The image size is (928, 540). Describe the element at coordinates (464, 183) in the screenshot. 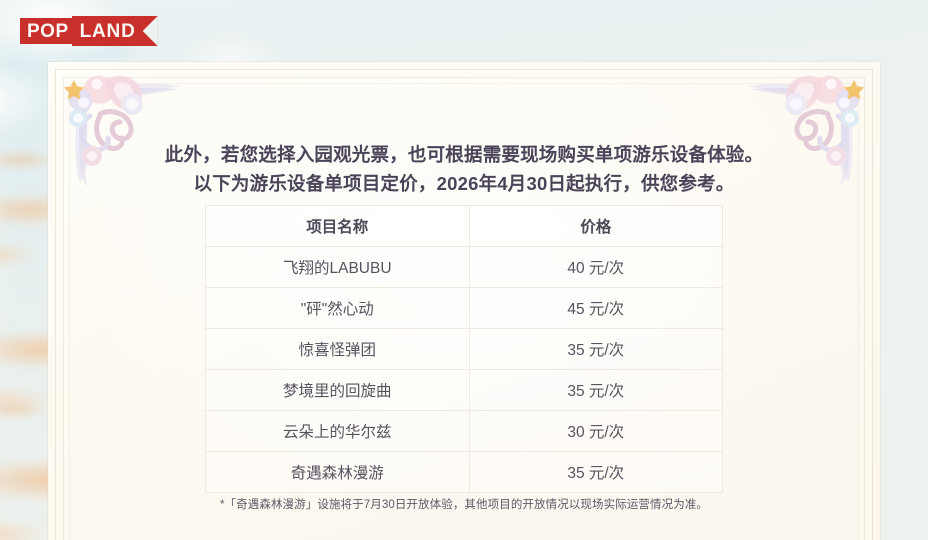

I see `heading-line-2: 以下为游乐设备单项目定价，2026年4月30日起执行，供您参考。` at that location.